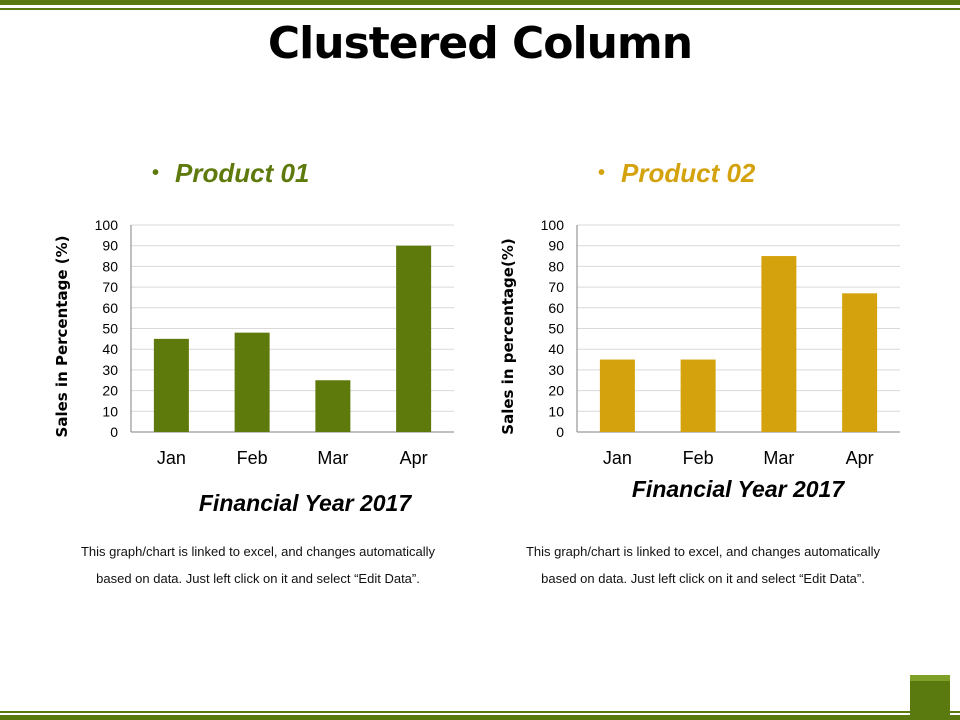 The width and height of the screenshot is (960, 720). I want to click on y-axis-title: Sales in Percentage (%), so click(62, 337).